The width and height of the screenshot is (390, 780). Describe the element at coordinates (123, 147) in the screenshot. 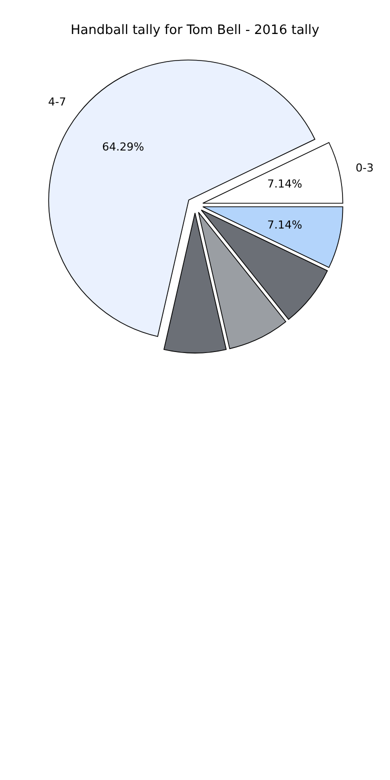

I see `data-label: 64.29%` at that location.